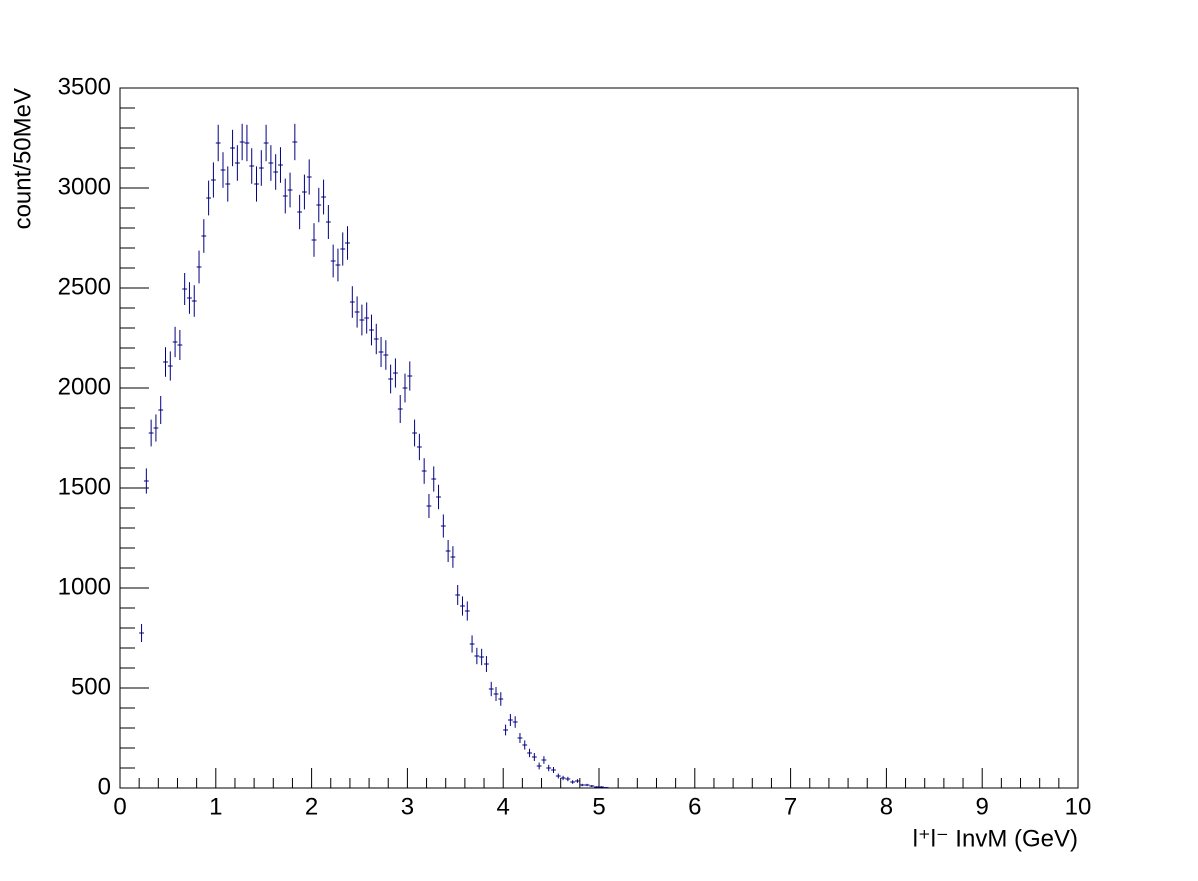  Describe the element at coordinates (22, 158) in the screenshot. I see `y-axis-title: count/50MeV` at that location.